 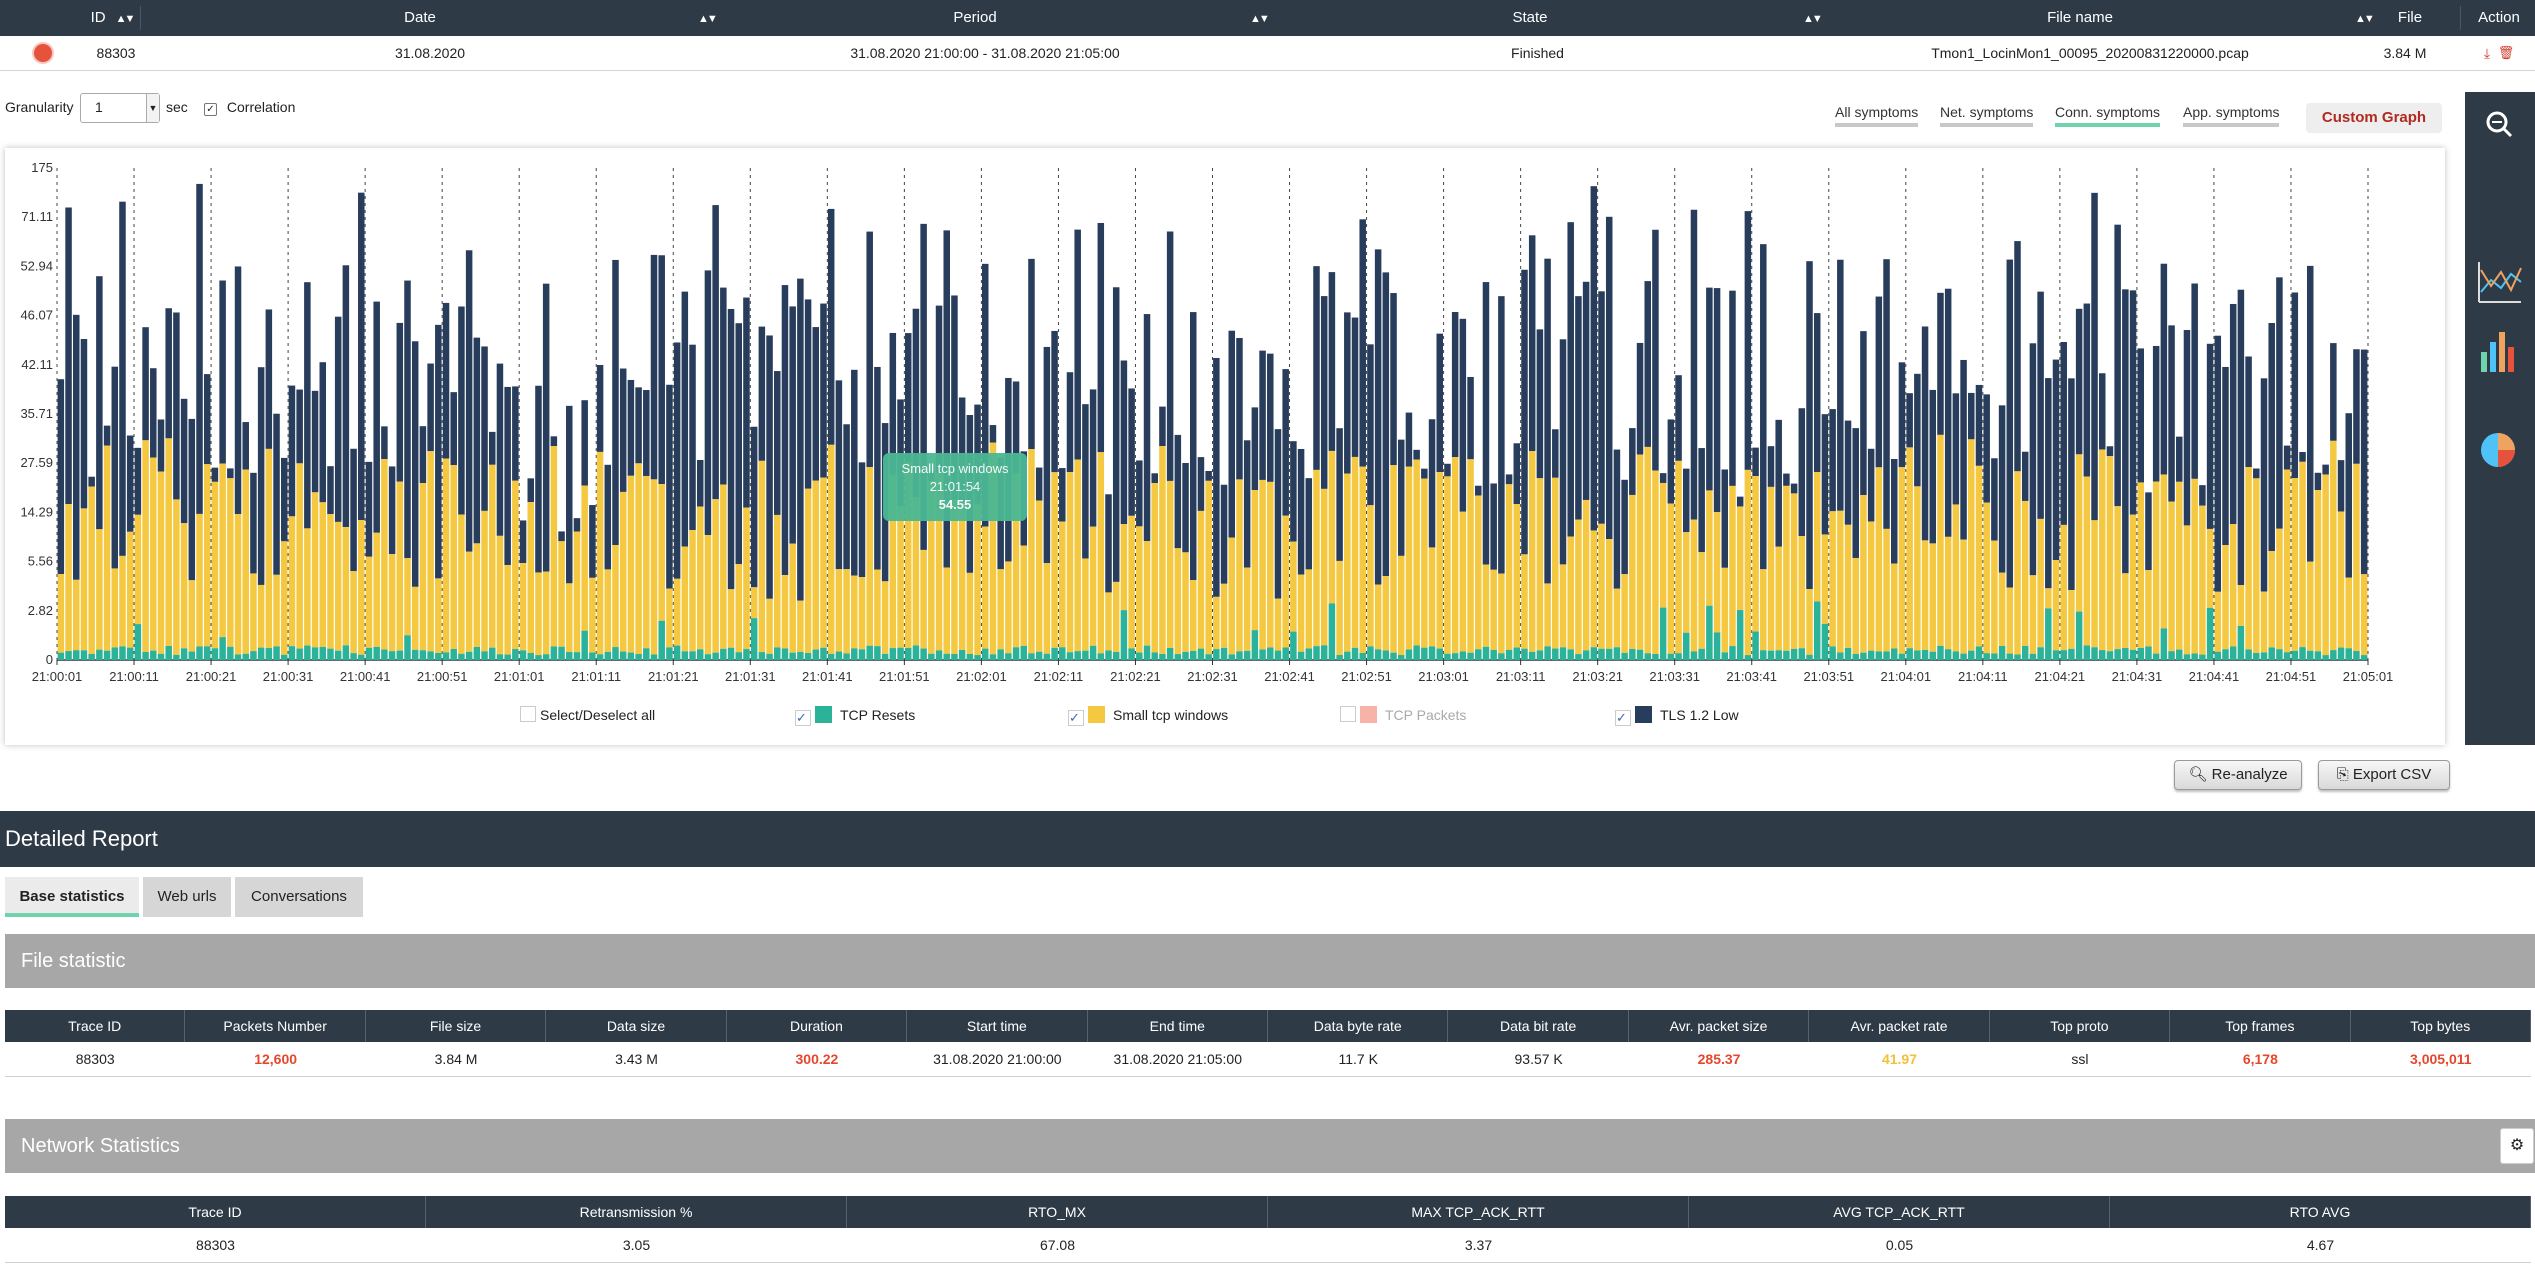 I want to click on record-status-icon, so click(x=43, y=53).